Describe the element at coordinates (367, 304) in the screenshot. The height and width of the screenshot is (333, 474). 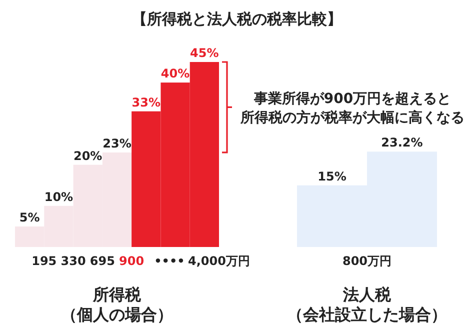
I see `x-axis-title: 法人税（会社設立した場合）` at that location.